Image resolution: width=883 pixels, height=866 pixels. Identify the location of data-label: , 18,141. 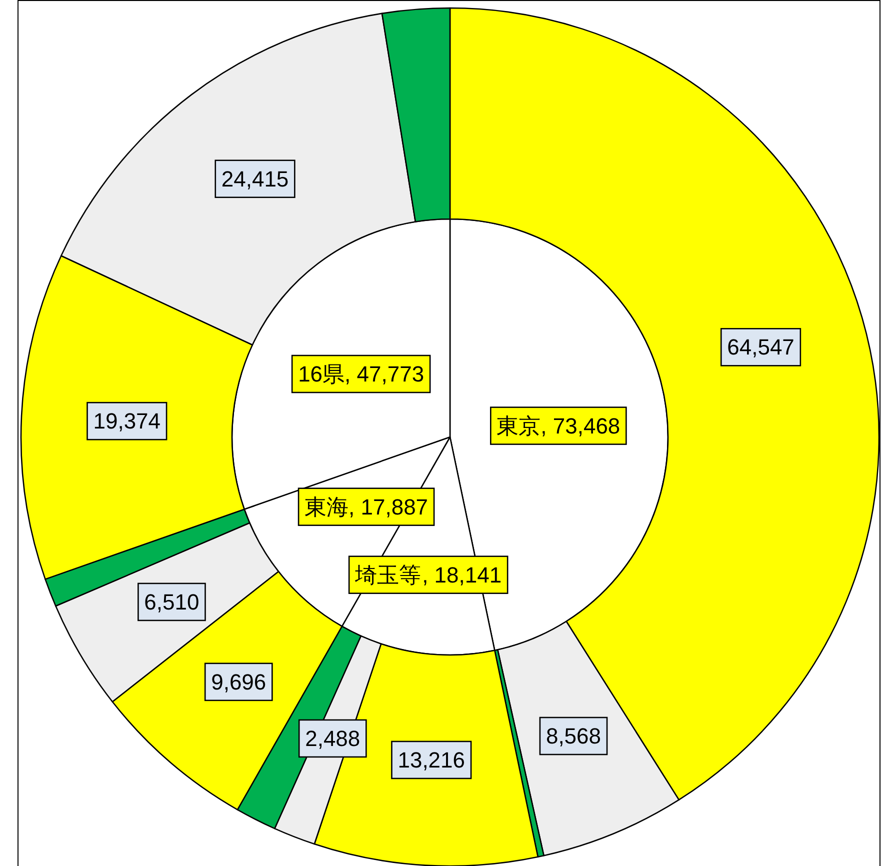
(462, 575).